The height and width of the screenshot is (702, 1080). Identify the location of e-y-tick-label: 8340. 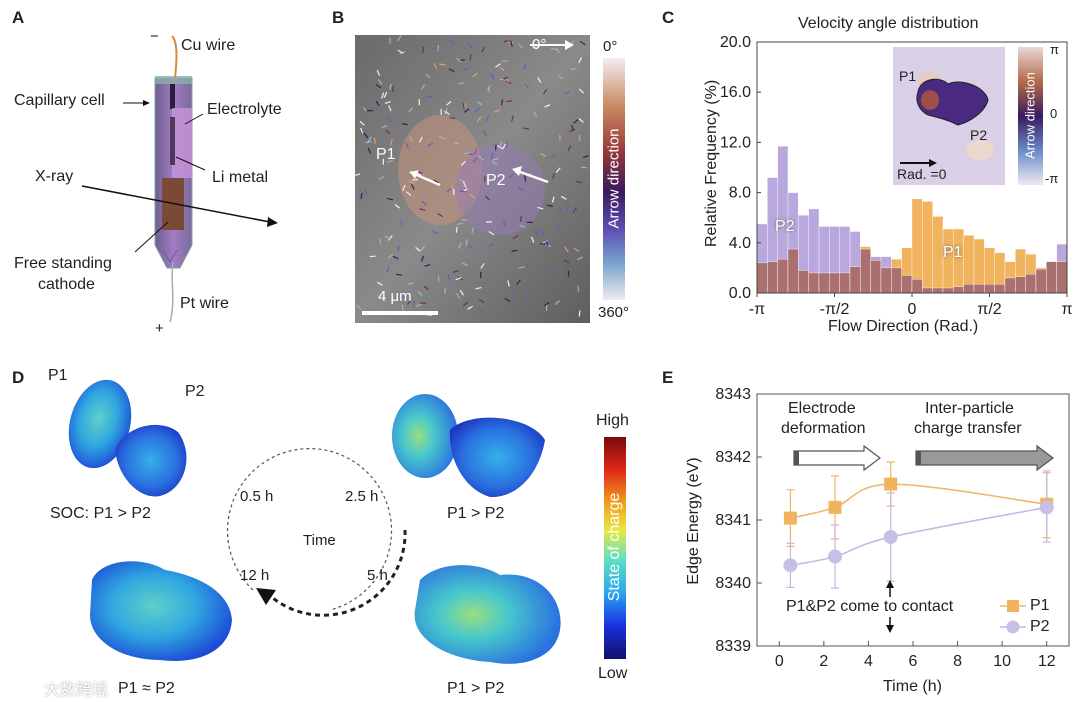
(733, 583).